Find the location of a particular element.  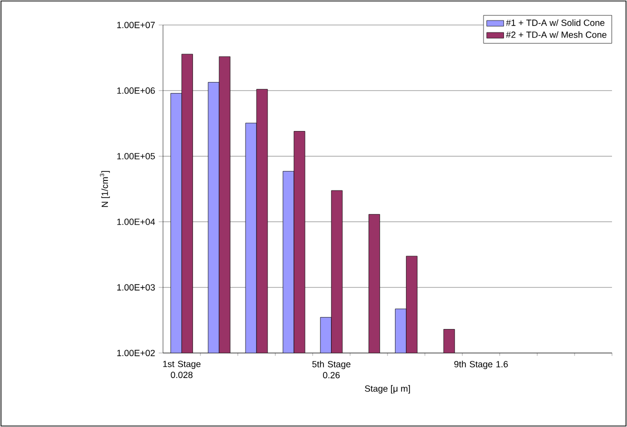

y-tick-label: 1.00E+06 is located at coordinates (136, 90).